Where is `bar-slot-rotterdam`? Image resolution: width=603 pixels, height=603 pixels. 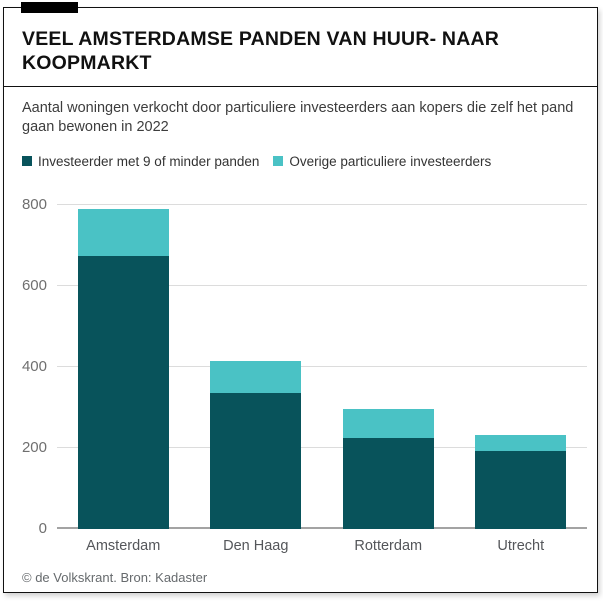
bar-slot-rotterdam is located at coordinates (388, 360).